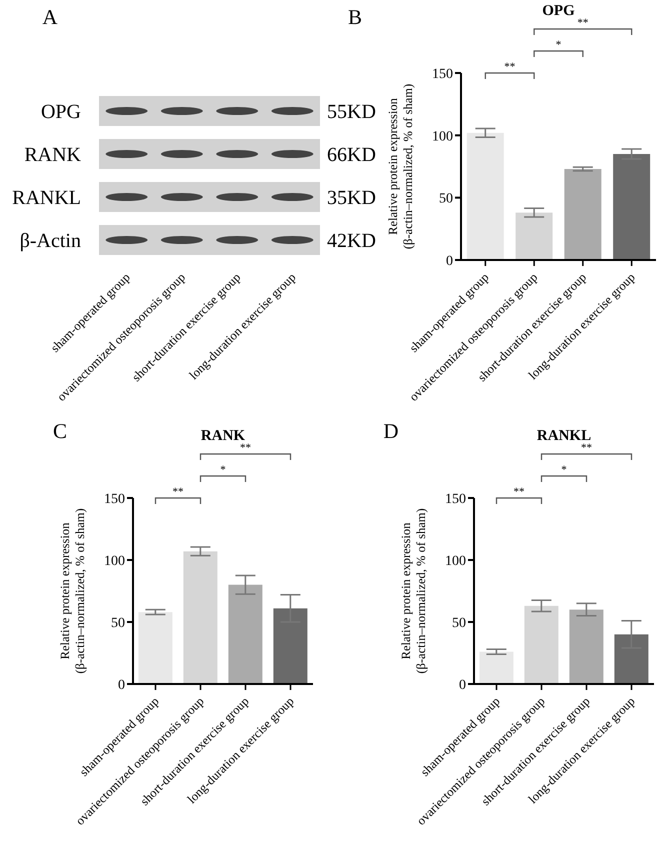 This screenshot has height=844, width=662. Describe the element at coordinates (355, 17) in the screenshot. I see `text: B` at that location.